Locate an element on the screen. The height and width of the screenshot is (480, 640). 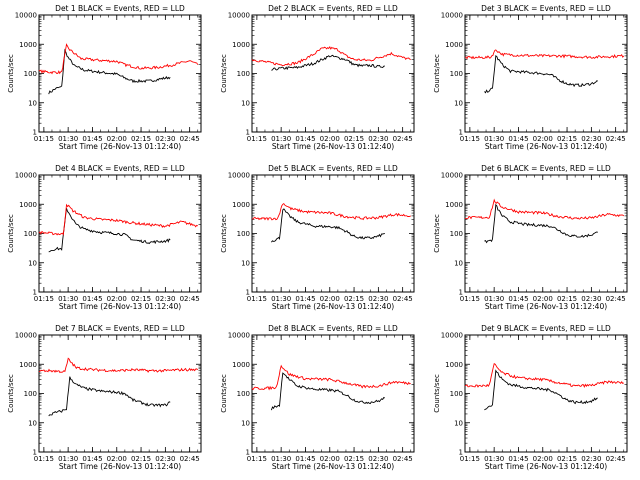
panel-title: Det 9 BLACK = Events, RED = LLD is located at coordinates (546, 328).